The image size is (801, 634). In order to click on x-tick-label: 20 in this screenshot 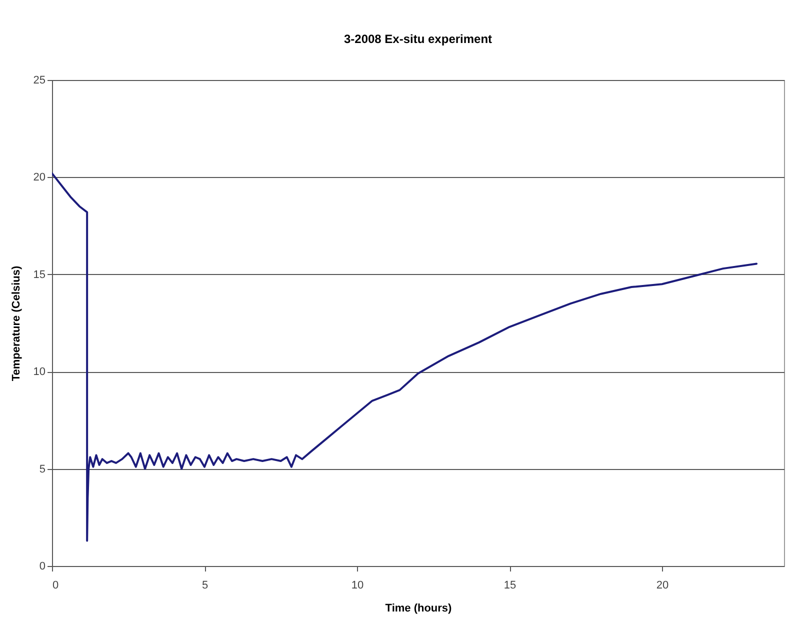, I will do `click(662, 586)`.